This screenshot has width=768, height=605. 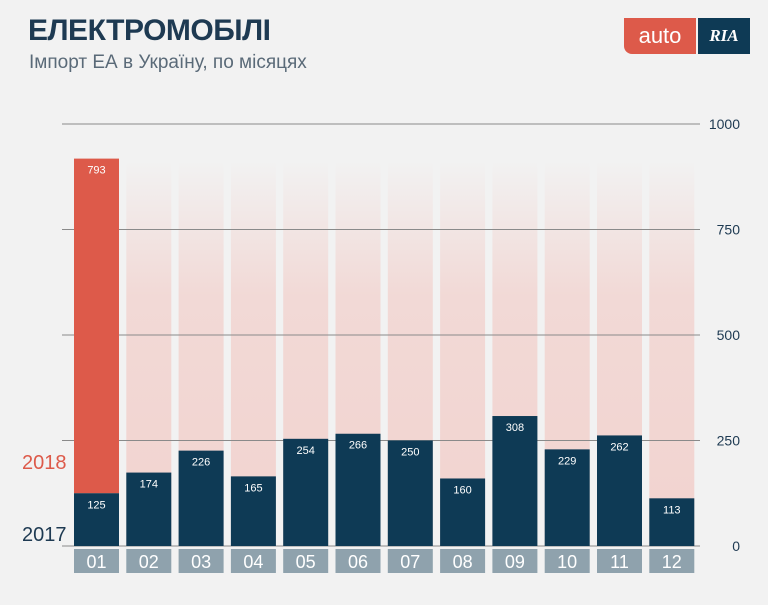 I want to click on data-label-2017: 266, so click(x=358, y=446).